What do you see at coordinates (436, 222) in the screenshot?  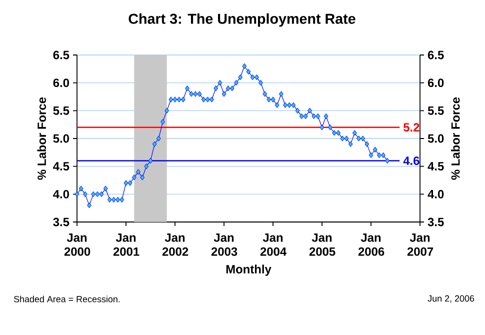 I see `y2-tick-label: 3.5` at bounding box center [436, 222].